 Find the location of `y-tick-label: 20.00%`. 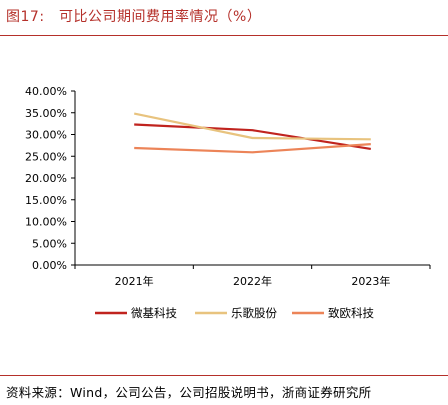

y-tick-label: 20.00% is located at coordinates (46, 178).